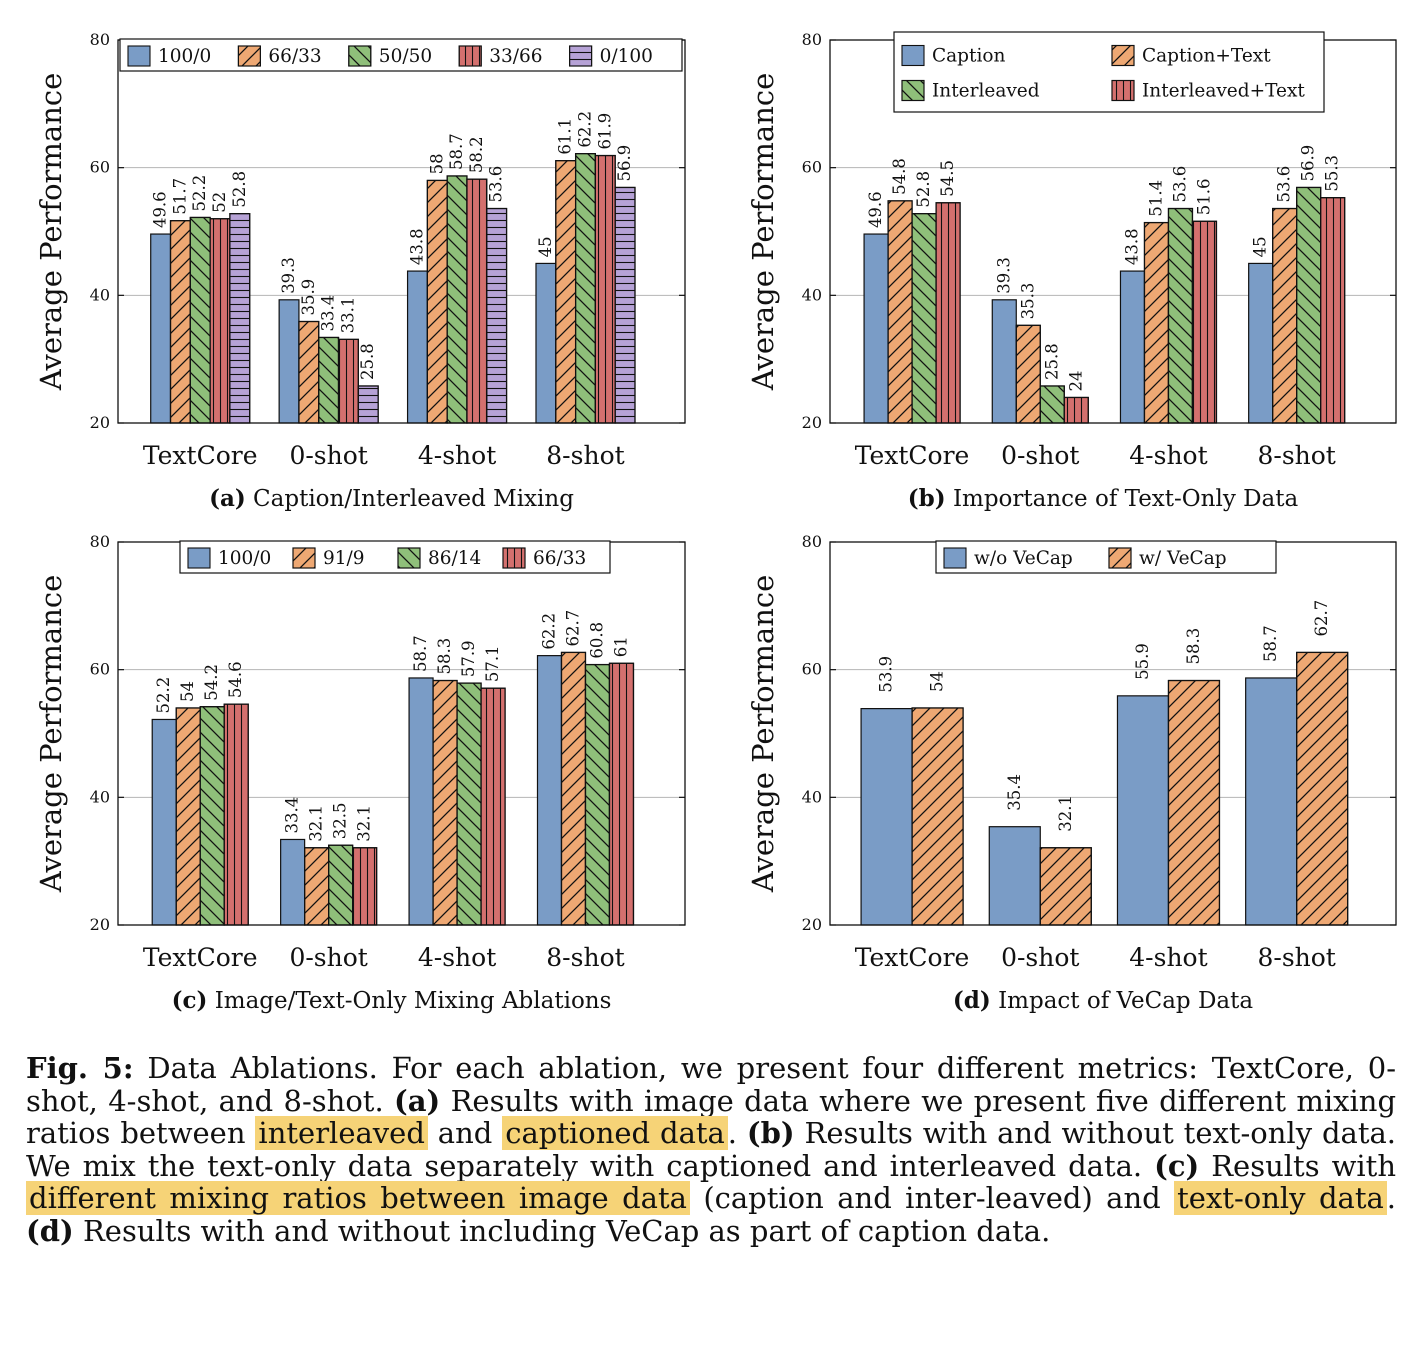 The width and height of the screenshot is (1426, 1366). What do you see at coordinates (456, 151) in the screenshot?
I see `data-label: 58.7` at bounding box center [456, 151].